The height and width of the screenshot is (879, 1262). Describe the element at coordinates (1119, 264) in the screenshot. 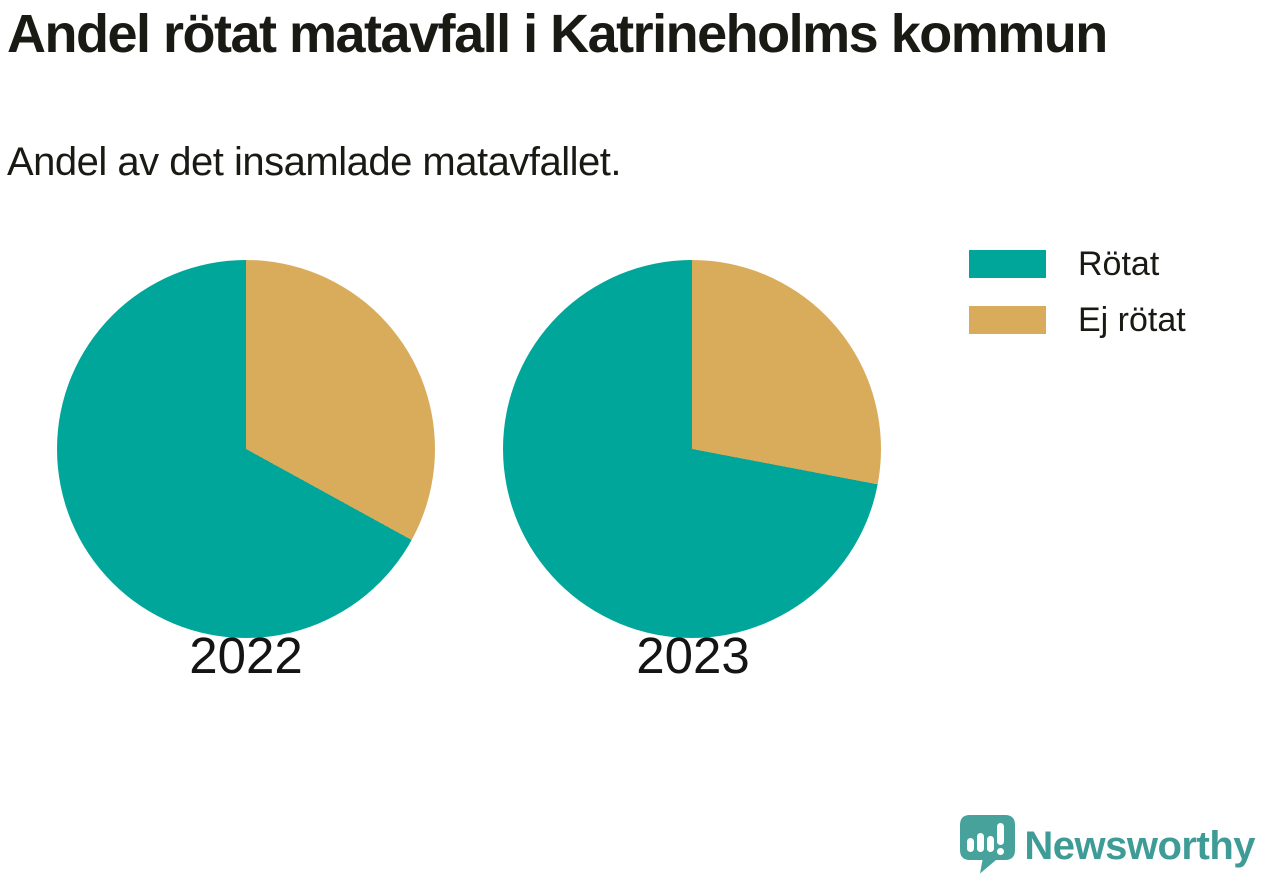

I see `legend-label-rotat: Rötat` at that location.